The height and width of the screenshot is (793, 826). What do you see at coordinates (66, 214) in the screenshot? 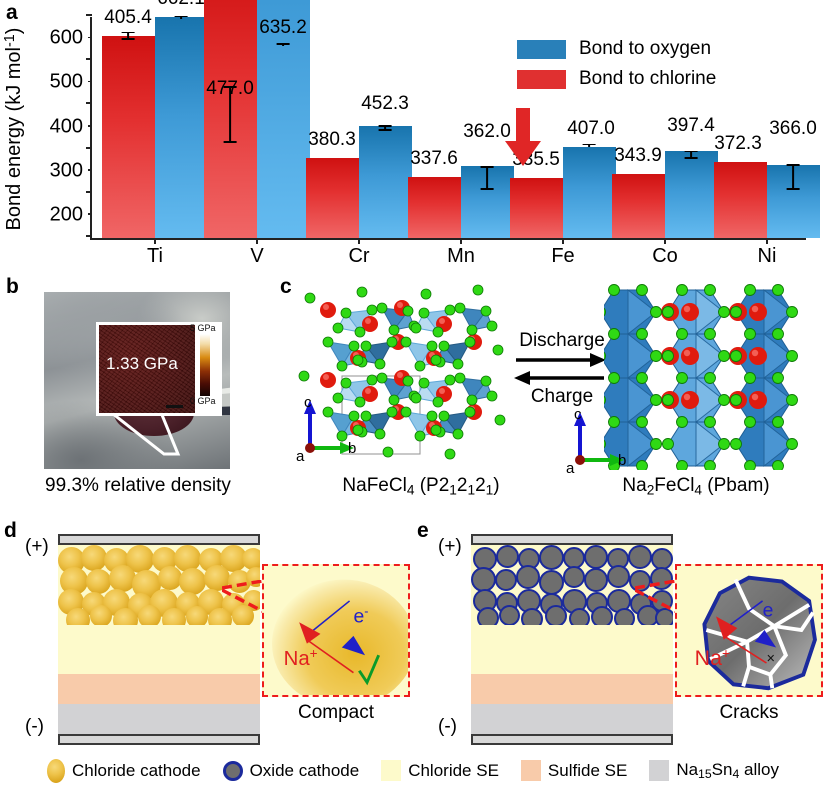
I see `y-tick-label-200: 200` at bounding box center [66, 214].